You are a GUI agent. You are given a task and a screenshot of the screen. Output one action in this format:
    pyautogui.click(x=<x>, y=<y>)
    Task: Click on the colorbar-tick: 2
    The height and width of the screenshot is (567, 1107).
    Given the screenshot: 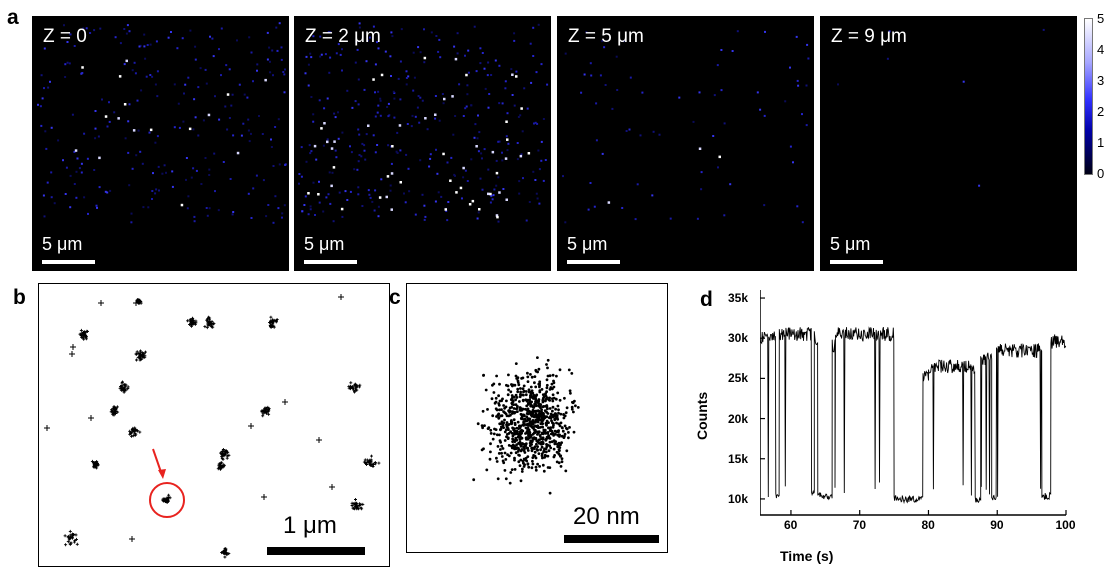 What is the action you would take?
    pyautogui.click(x=1101, y=111)
    